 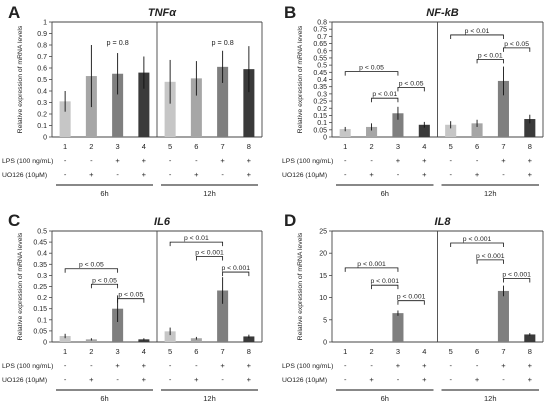 What do you see at coordinates (45, 23) in the screenshot?
I see `y-tick-label: 1` at bounding box center [45, 23].